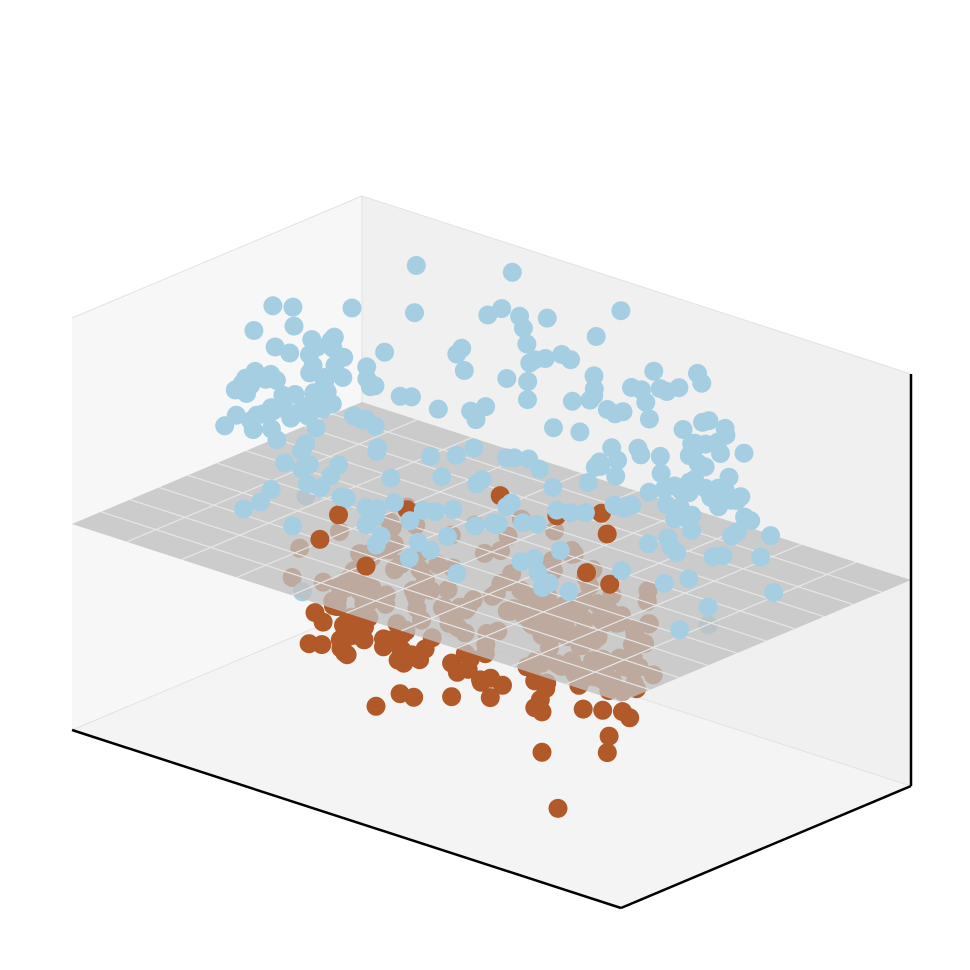 Image resolution: width=970 pixels, height=970 pixels. What do you see at coordinates (766, 847) in the screenshot?
I see `y-axis-line` at bounding box center [766, 847].